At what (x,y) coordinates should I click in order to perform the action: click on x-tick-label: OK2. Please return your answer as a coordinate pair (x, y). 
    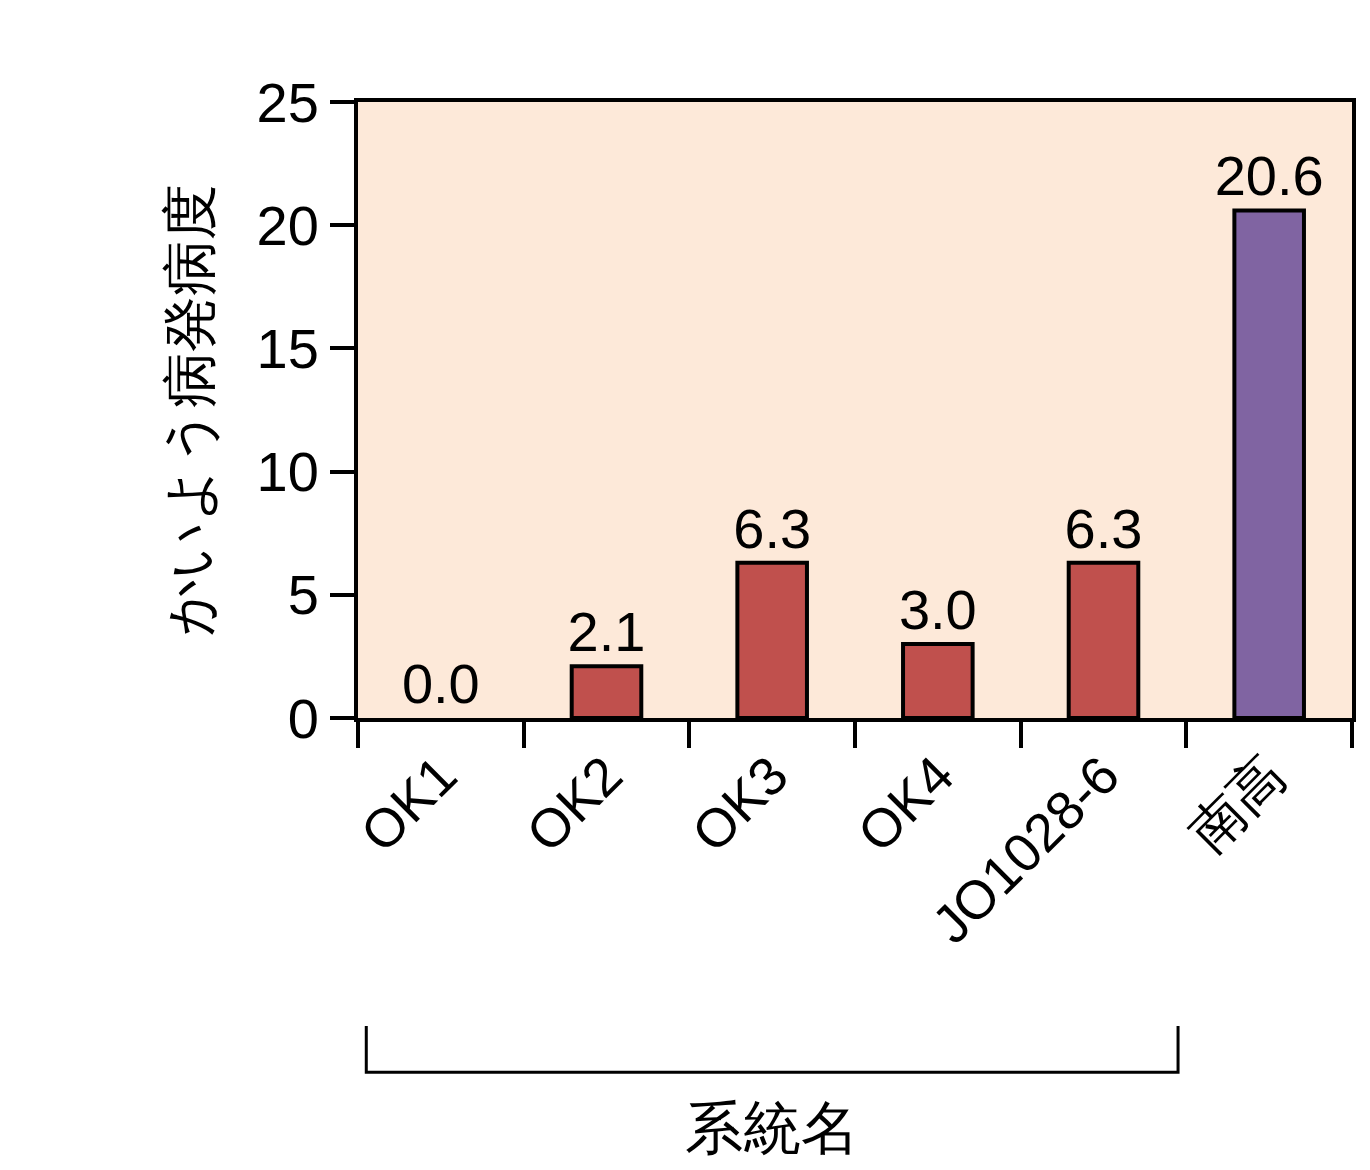
    Looking at the image, I should click on (574, 804).